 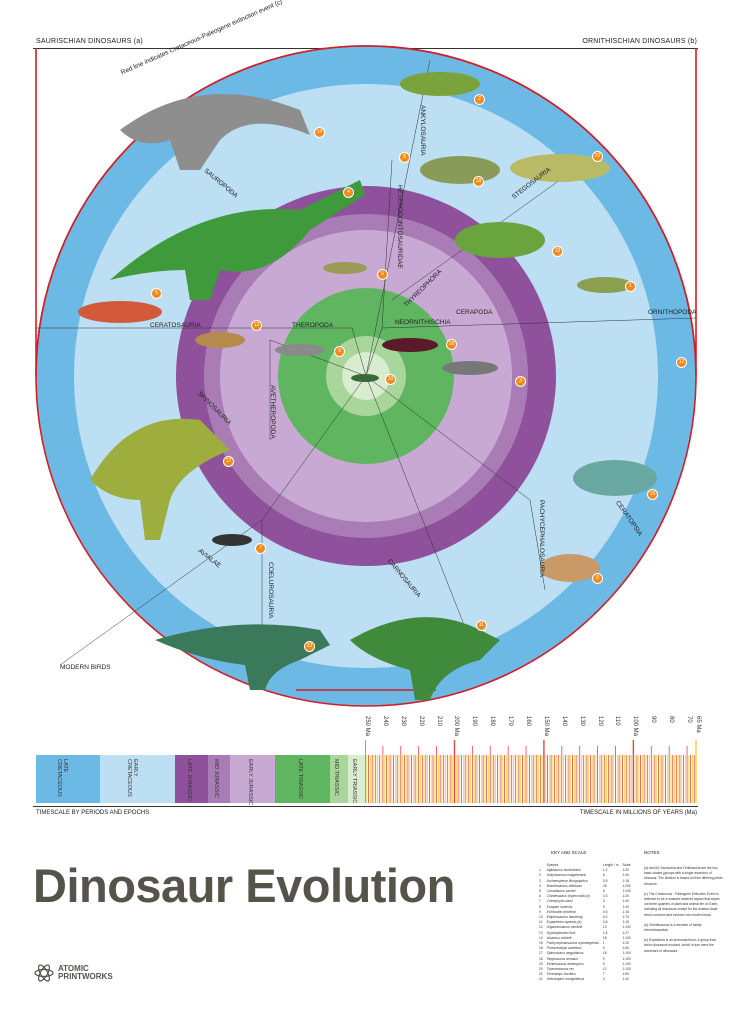 I want to click on segment-mid-triassic: MID TRIASSIC, so click(x=339, y=779).